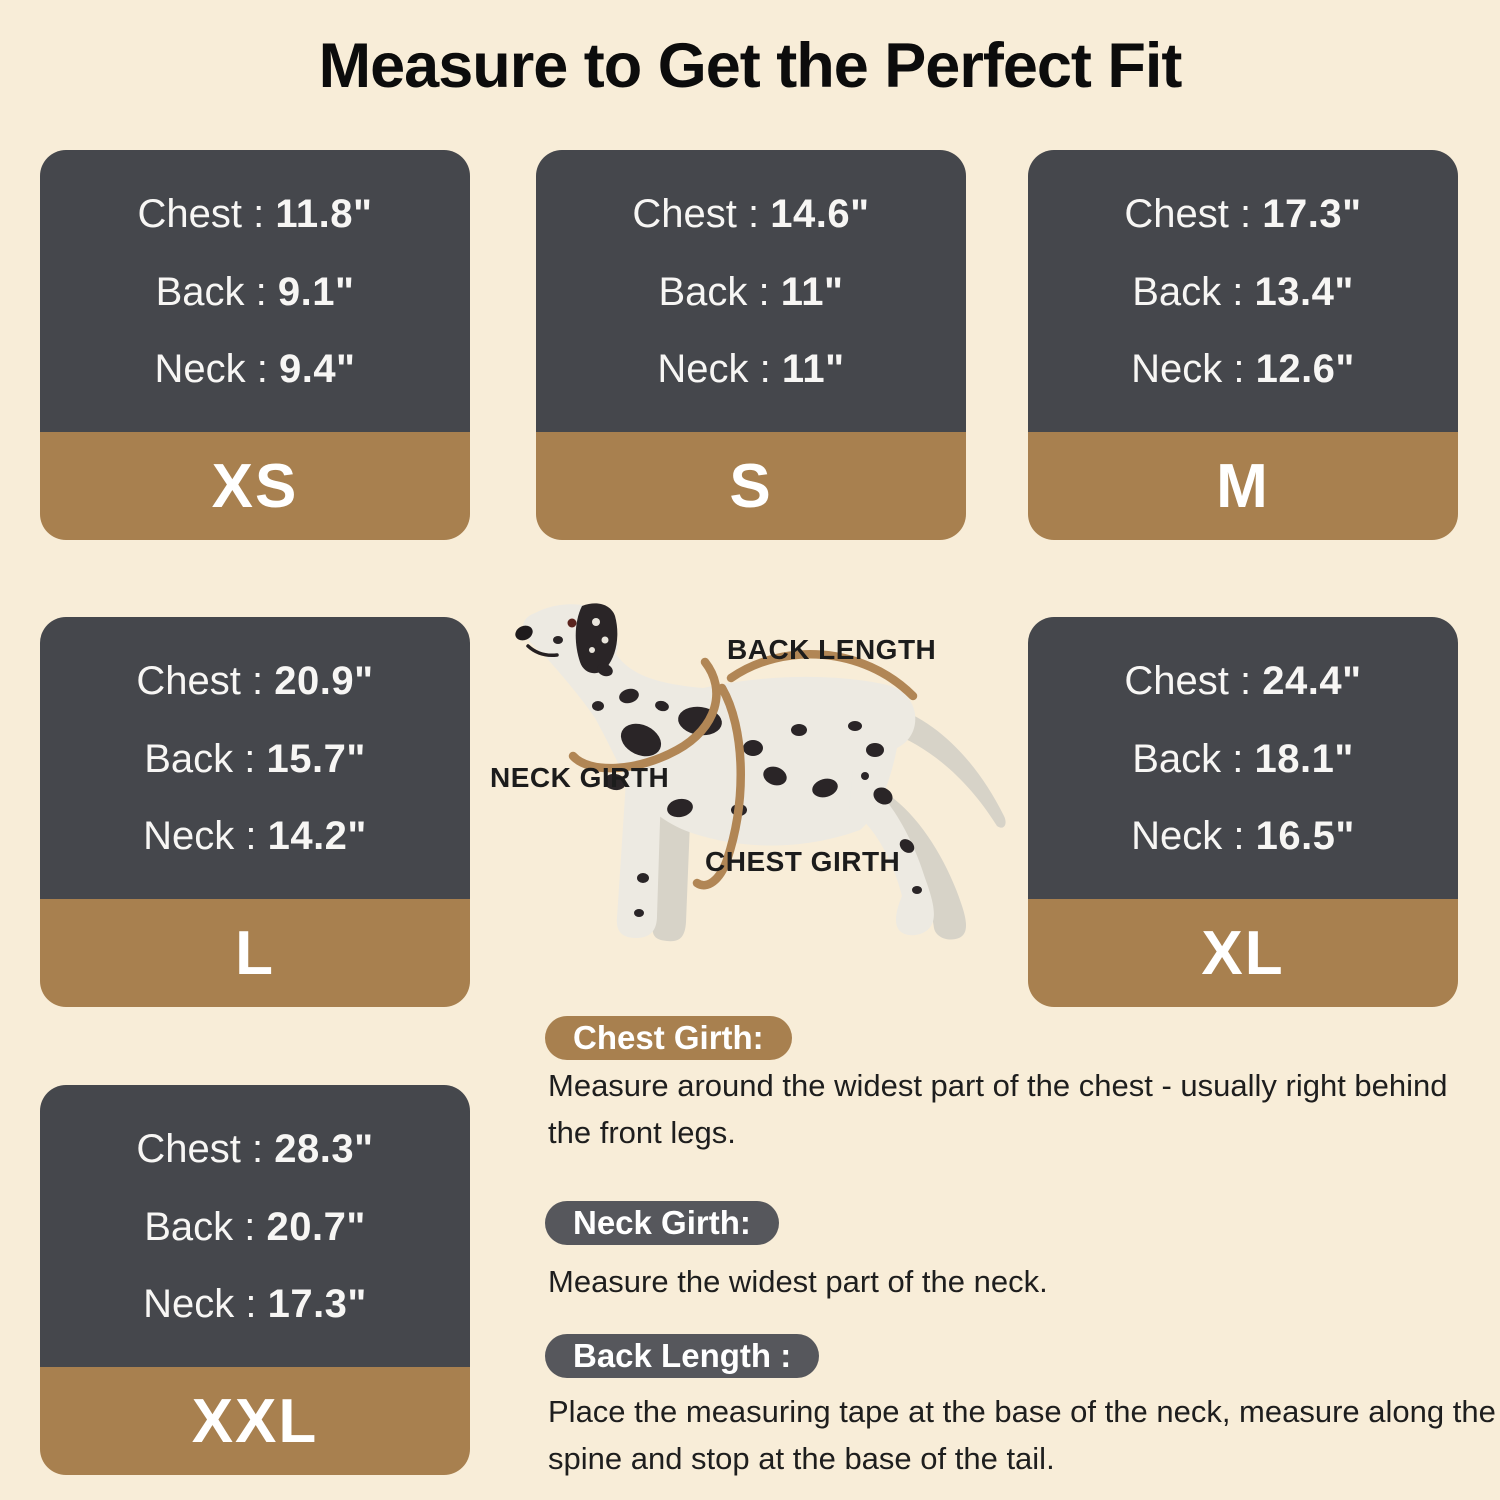  Describe the element at coordinates (1305, 835) in the screenshot. I see `neck-value: 16.5"` at that location.